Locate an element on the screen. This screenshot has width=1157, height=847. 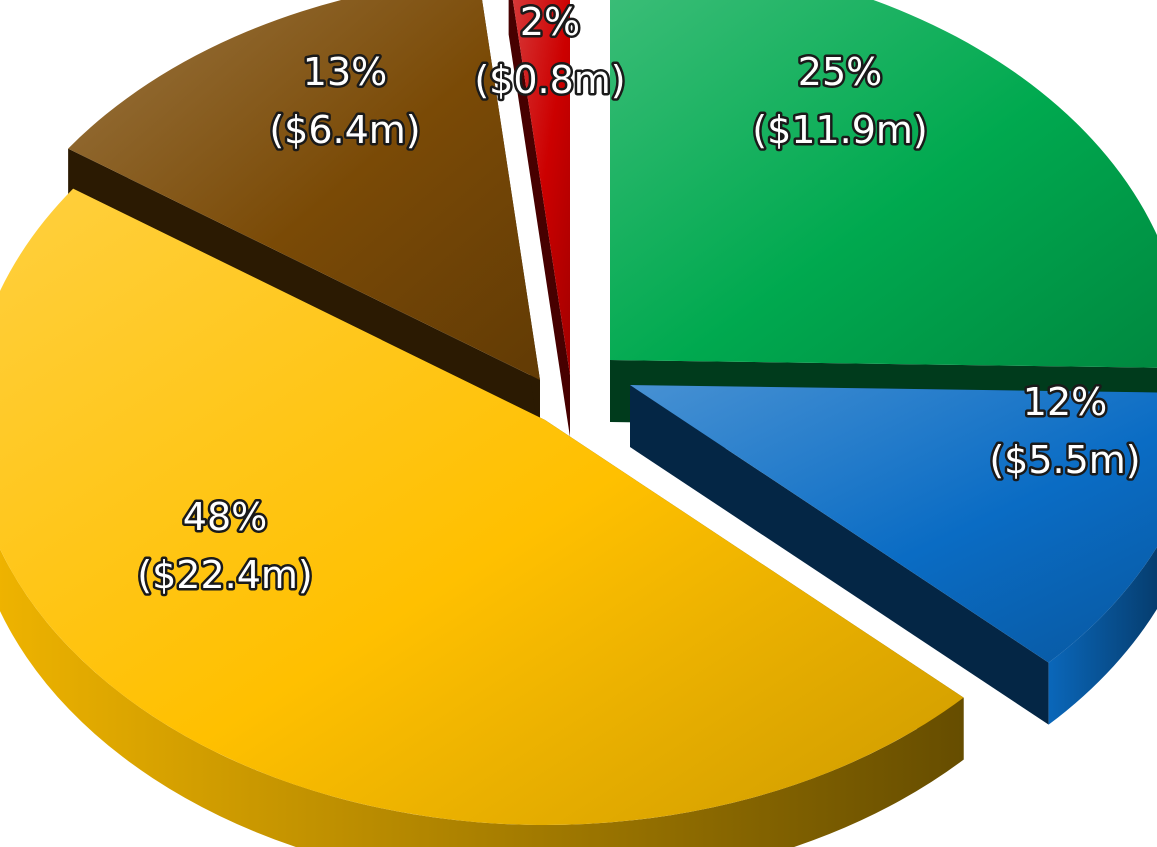
slice-value-label: ($11.9m) is located at coordinates (839, 130).